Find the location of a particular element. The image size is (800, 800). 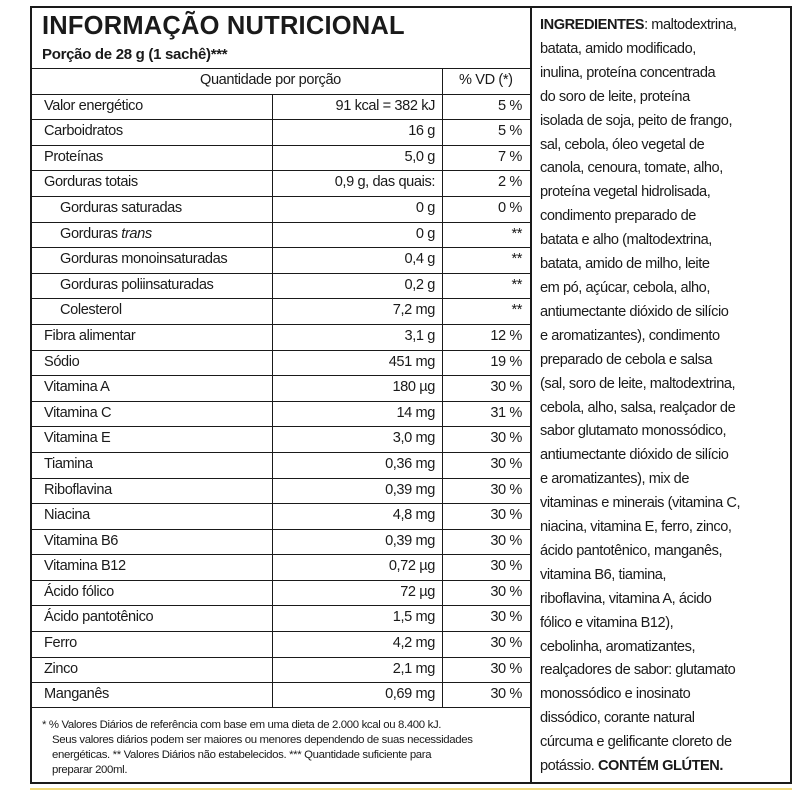

table-row: Vitamina C 14 mg 31 % is located at coordinates (281, 413).